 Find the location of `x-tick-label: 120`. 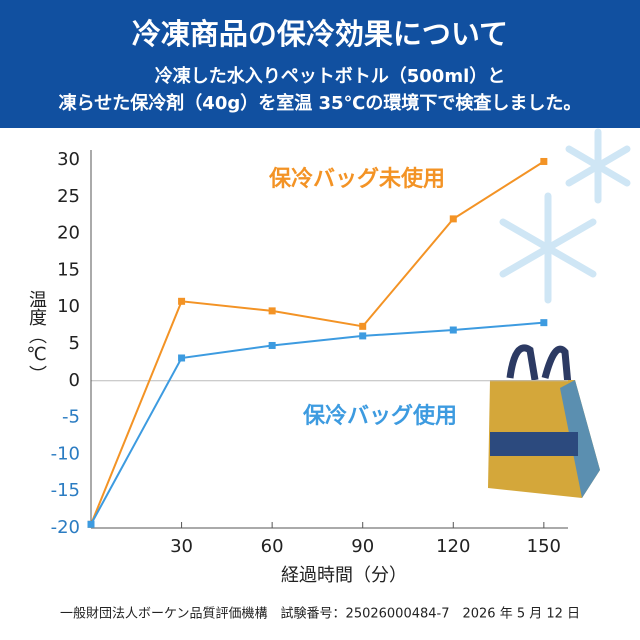

x-tick-label: 120 is located at coordinates (453, 546).